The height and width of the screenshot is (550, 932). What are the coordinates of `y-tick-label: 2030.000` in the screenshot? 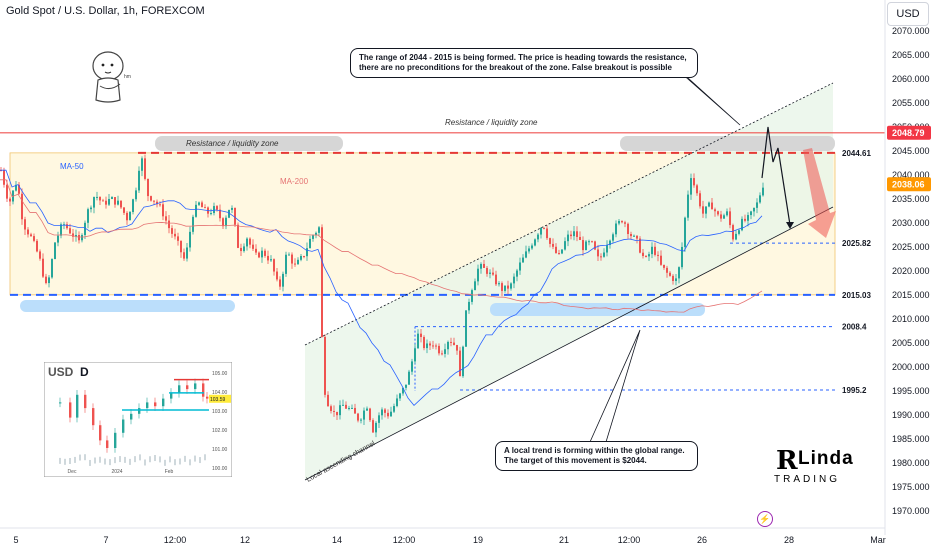 It's located at (911, 223).